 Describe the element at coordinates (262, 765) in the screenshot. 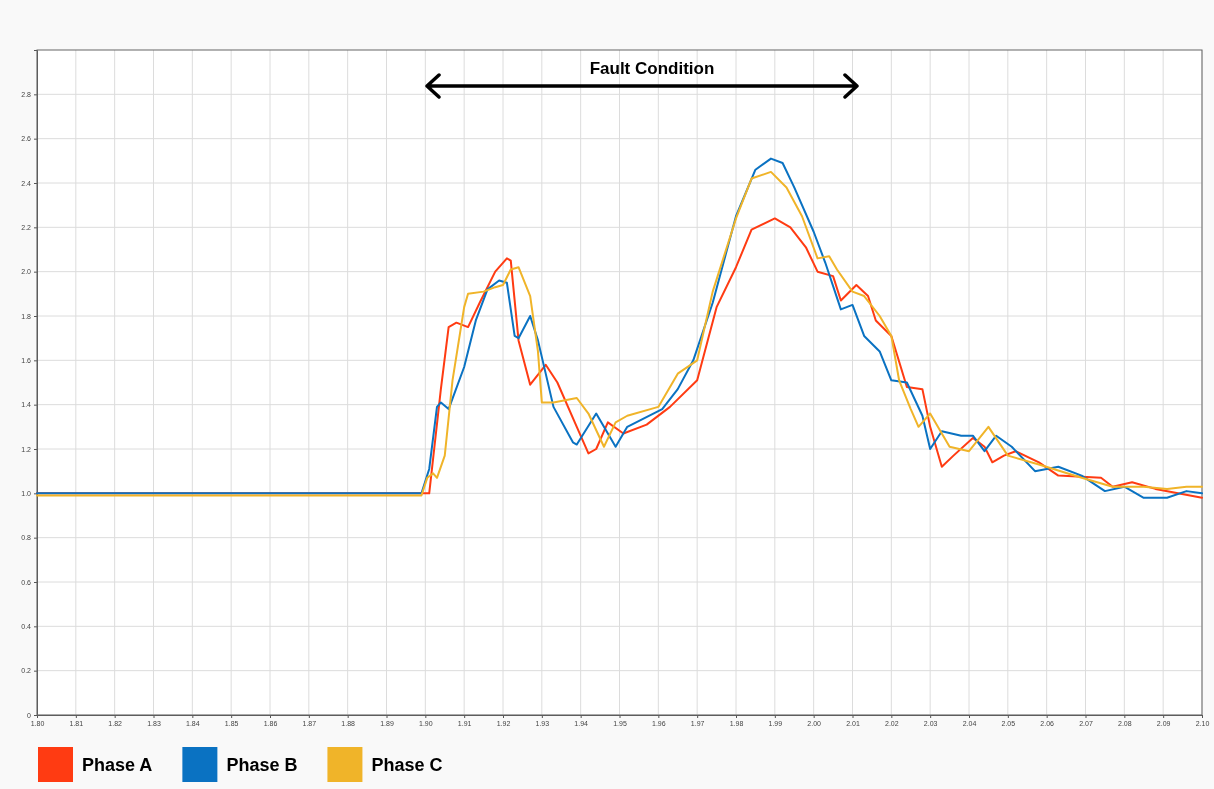

I see `legend-label: Phase B` at that location.